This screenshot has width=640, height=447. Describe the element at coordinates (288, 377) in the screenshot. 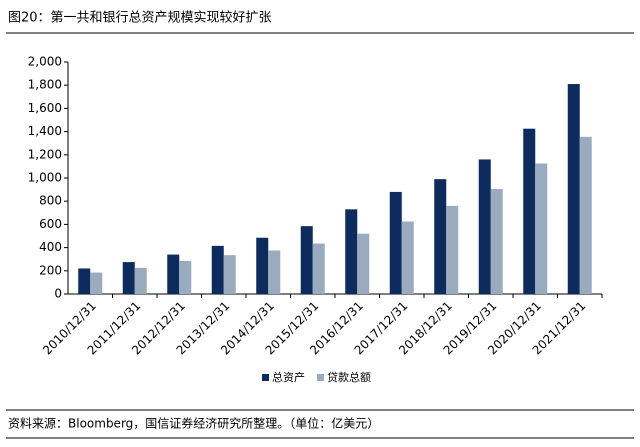

I see `legend-label: 总资产` at that location.